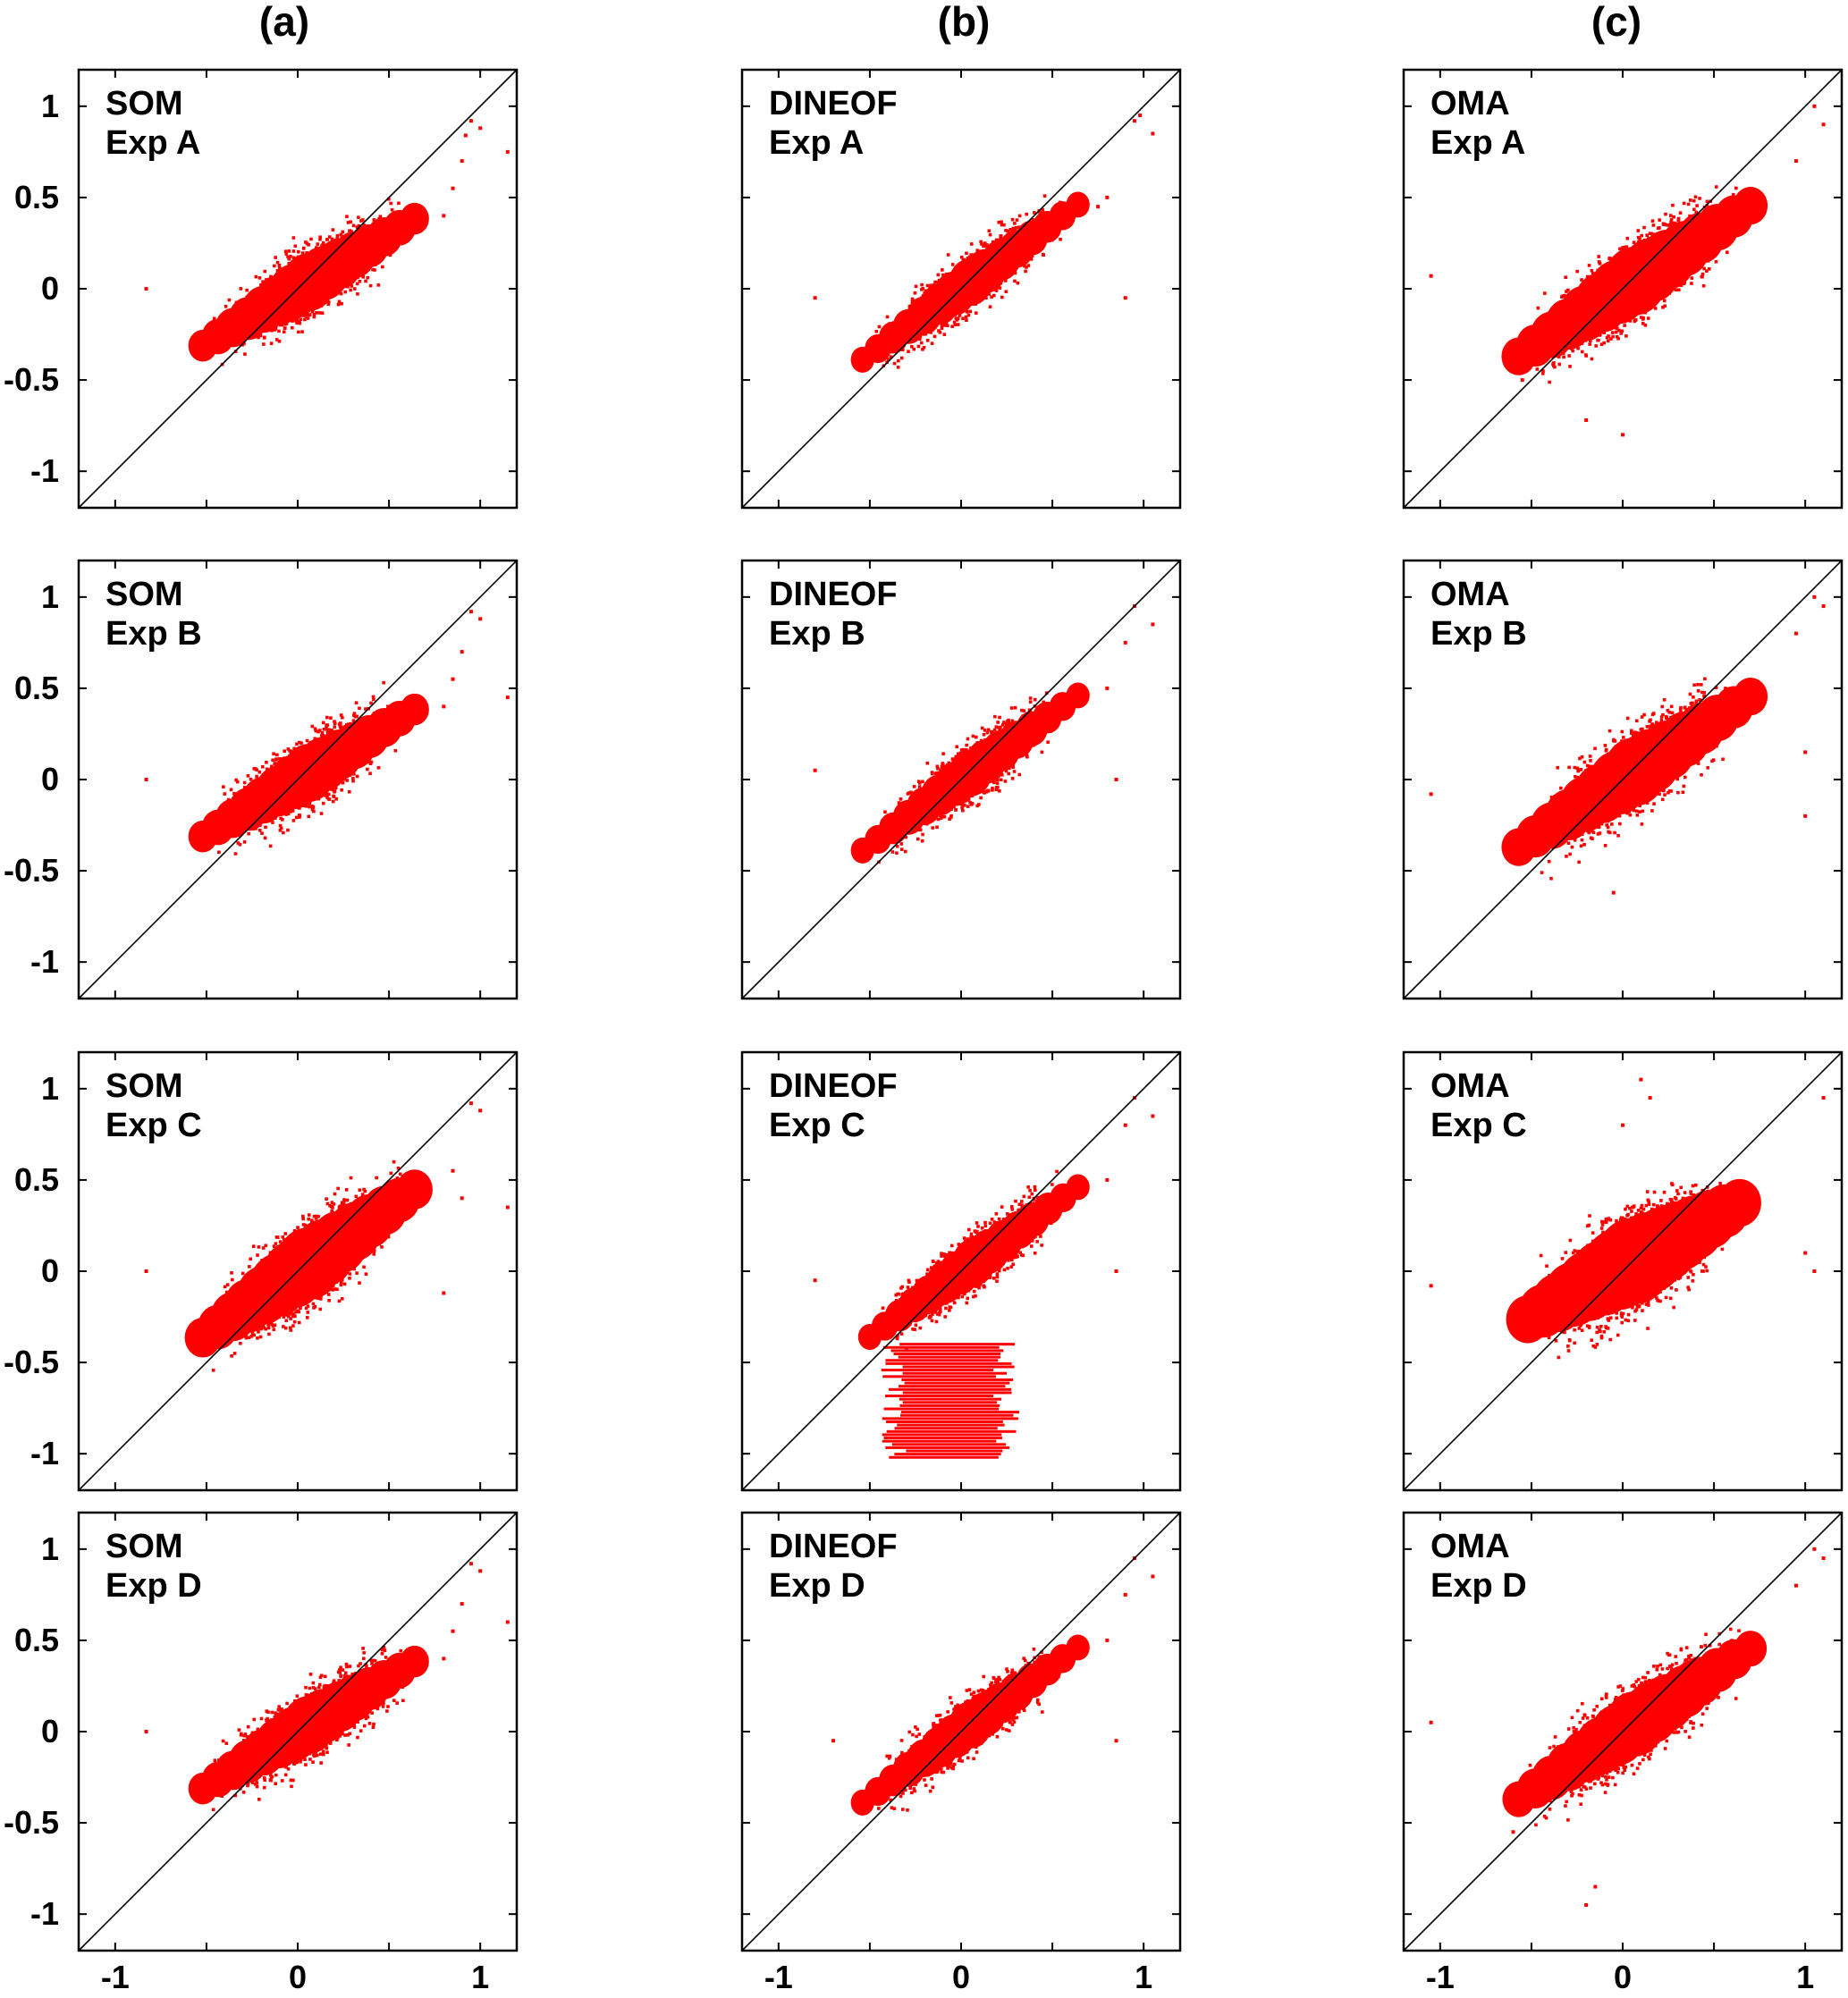 The image size is (1848, 1998). Describe the element at coordinates (298, 289) in the screenshot. I see `reference-line` at that location.